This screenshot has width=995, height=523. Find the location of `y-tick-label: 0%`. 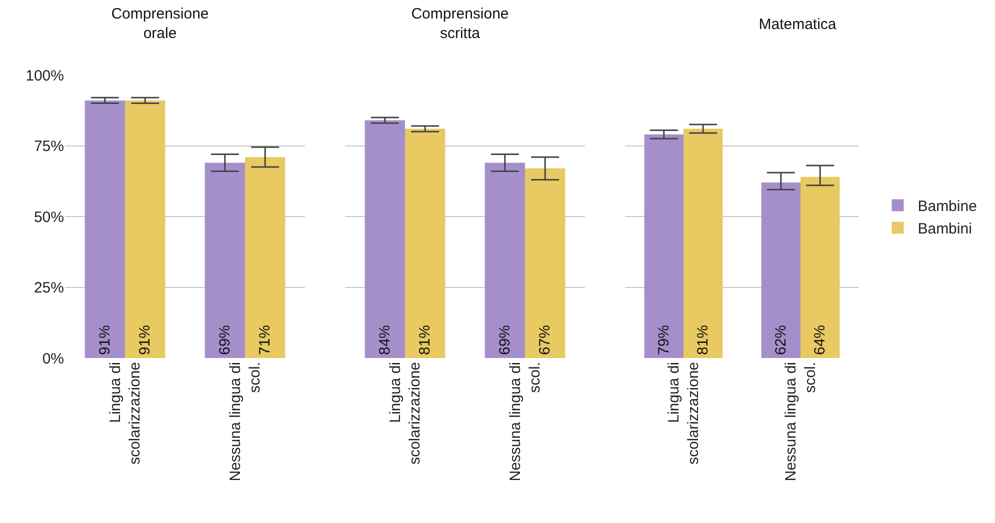

y-tick-label: 0% is located at coordinates (53, 359).